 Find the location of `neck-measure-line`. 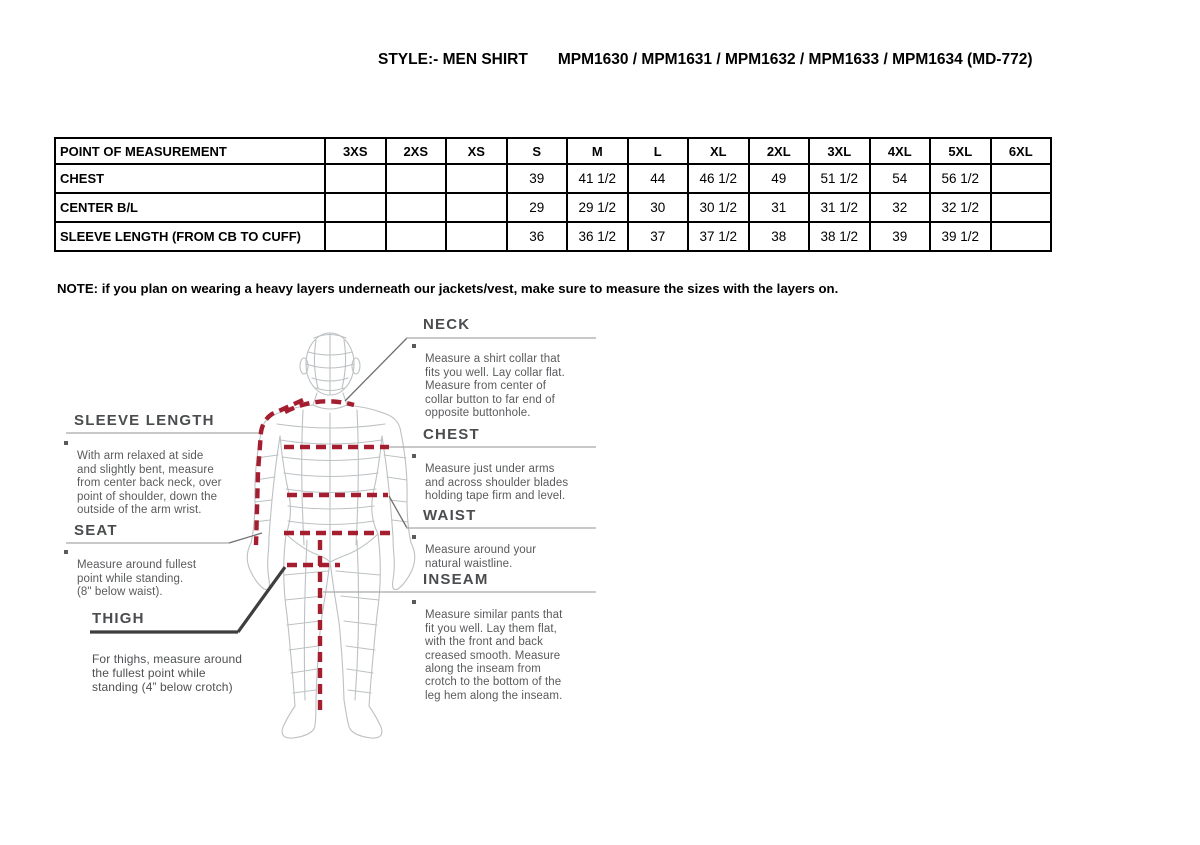

neck-measure-line is located at coordinates (319, 406).